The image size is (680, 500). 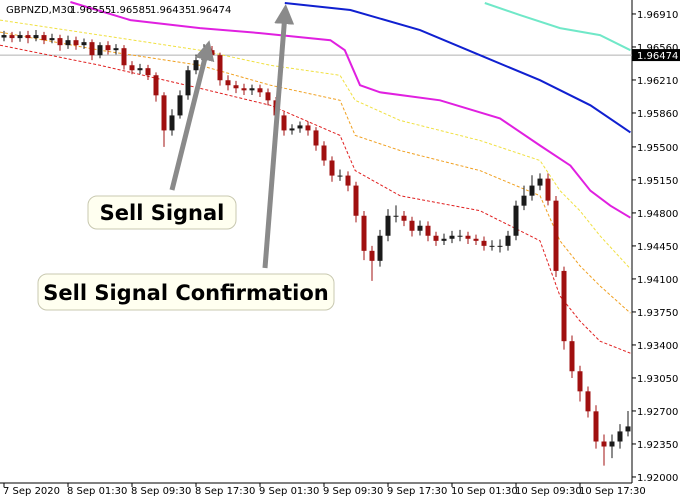 I want to click on ohlc-value: 1.96555, so click(x=90, y=10).